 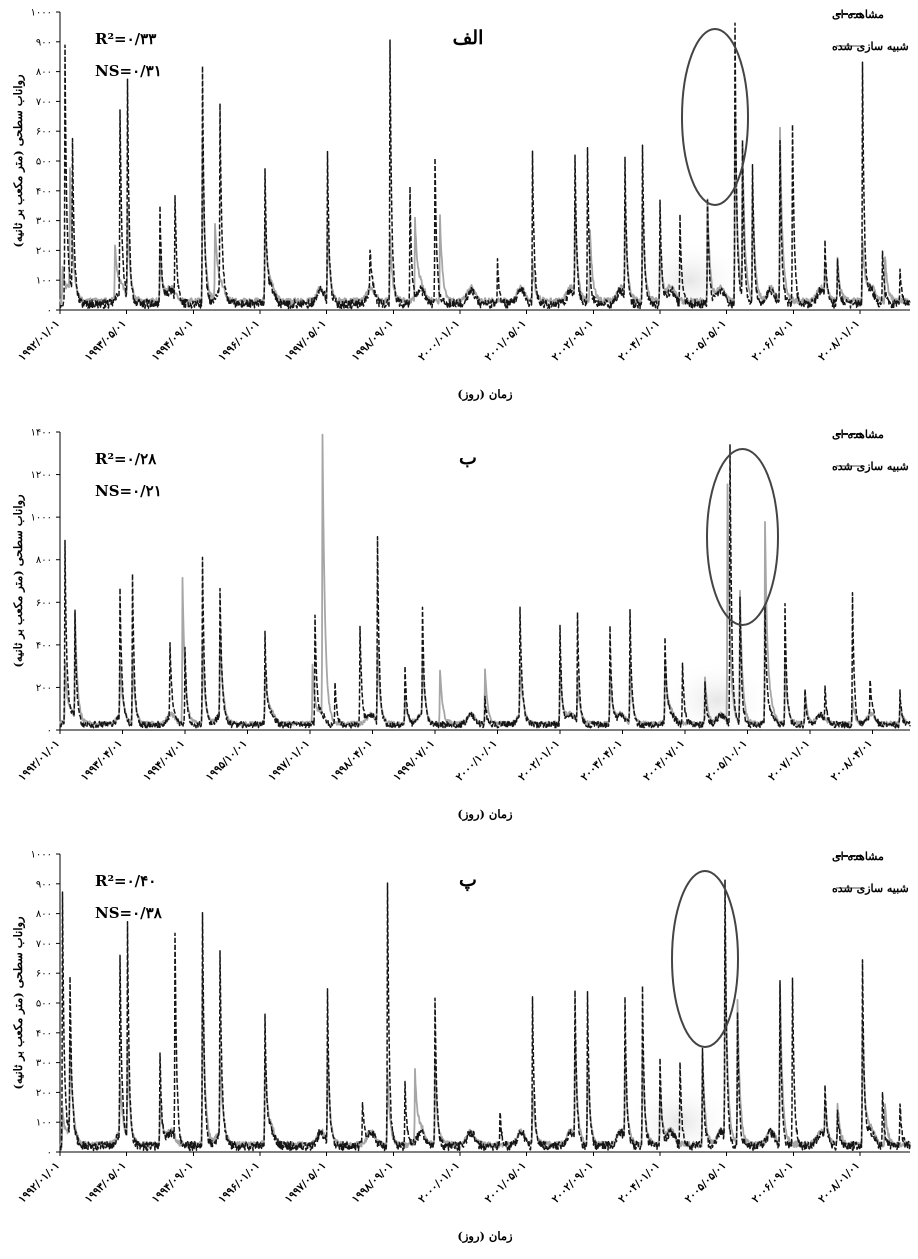 I want to click on x-tick-label: ۲۰۰۲/۰۱/۰۱, so click(x=539, y=761).